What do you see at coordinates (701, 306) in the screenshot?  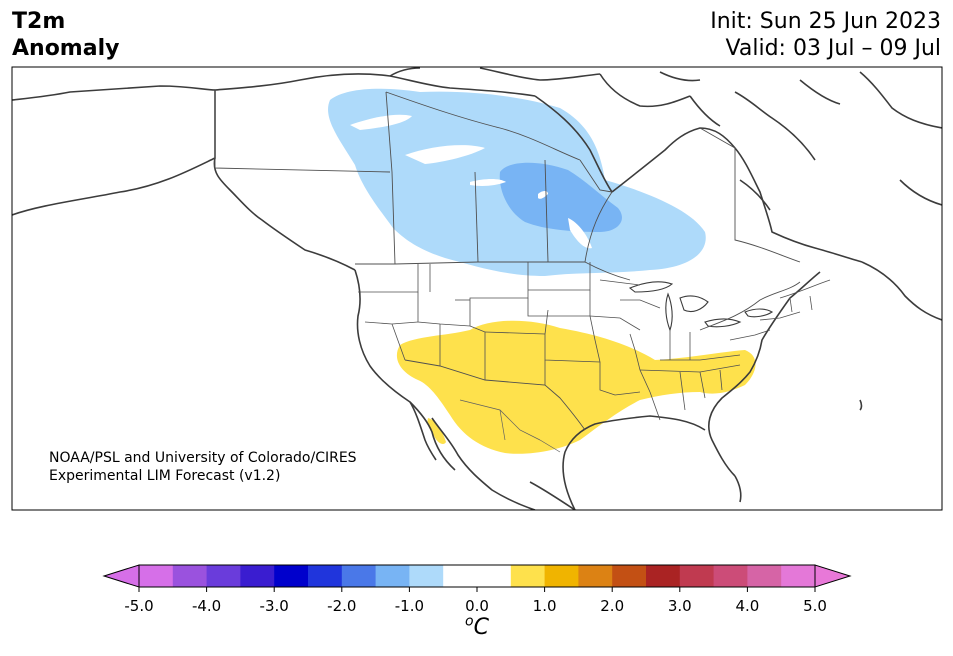 I see `great-lakes` at bounding box center [701, 306].